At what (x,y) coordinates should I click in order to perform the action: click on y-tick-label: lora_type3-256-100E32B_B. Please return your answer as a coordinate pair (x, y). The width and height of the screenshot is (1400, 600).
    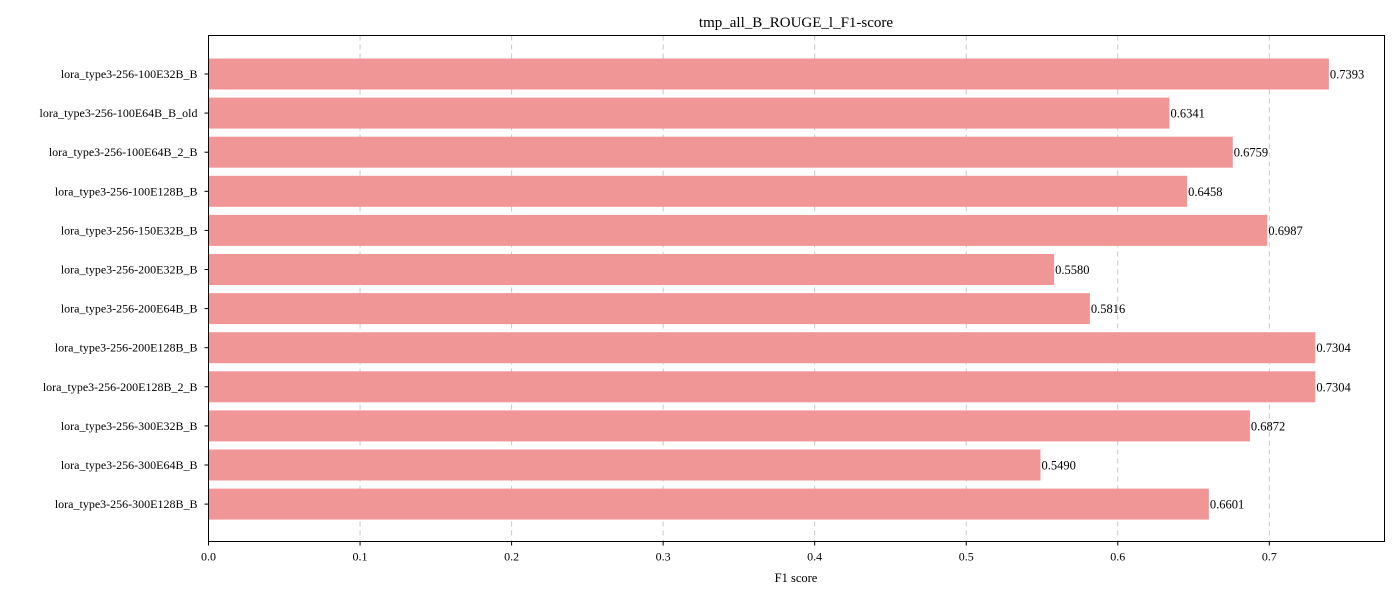
    Looking at the image, I should click on (129, 74).